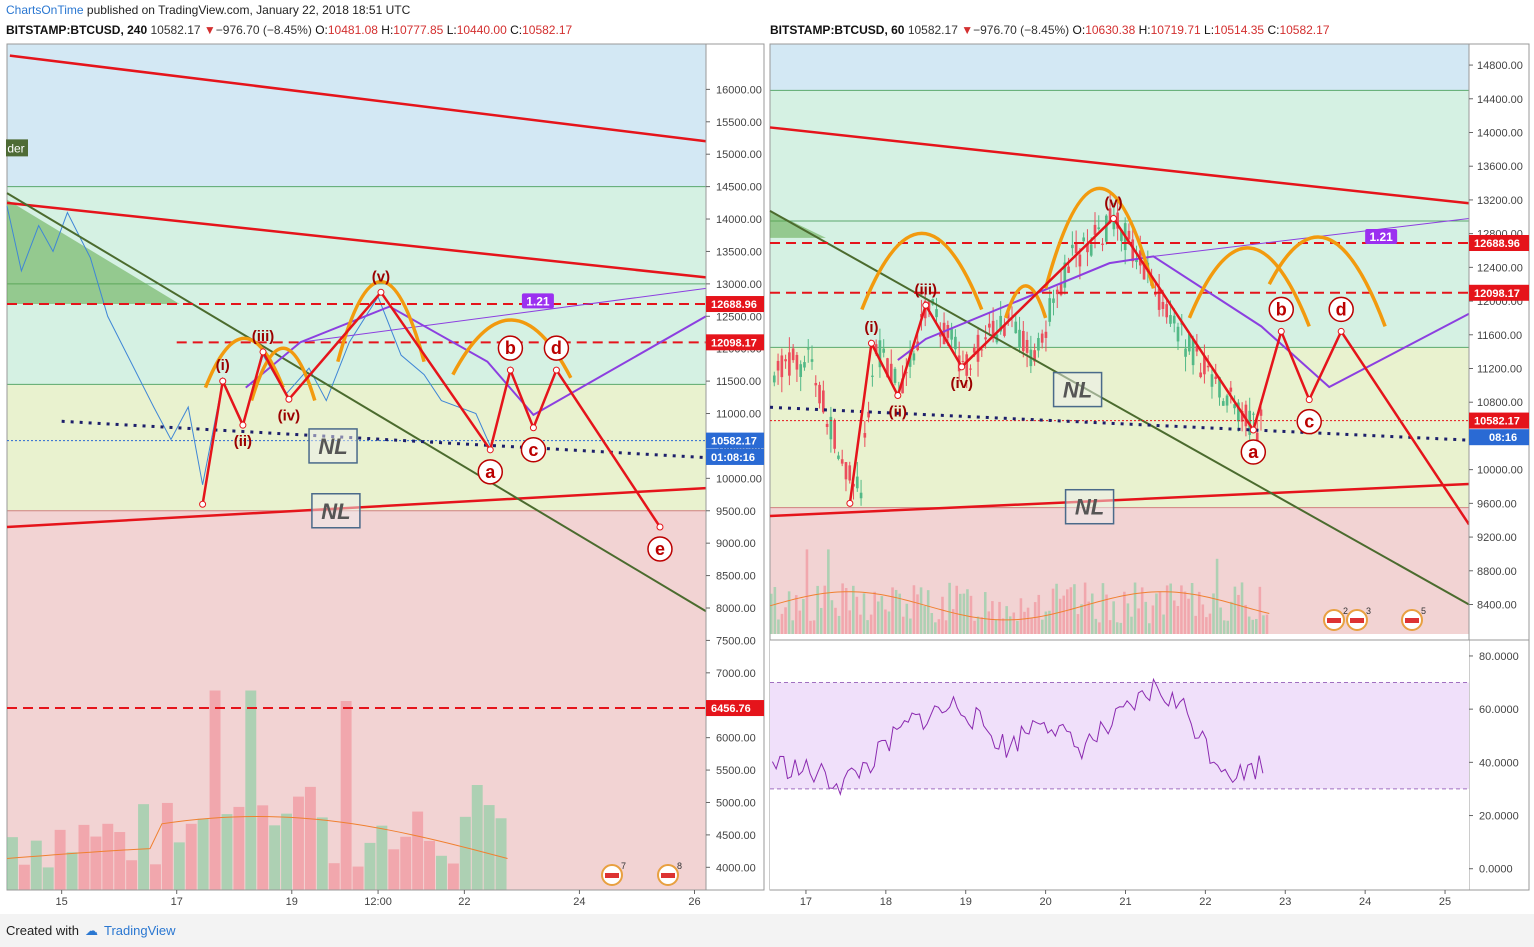 This screenshot has width=1534, height=947. What do you see at coordinates (739, 285) in the screenshot?
I see `axis-tick-label: 13000.00` at bounding box center [739, 285].